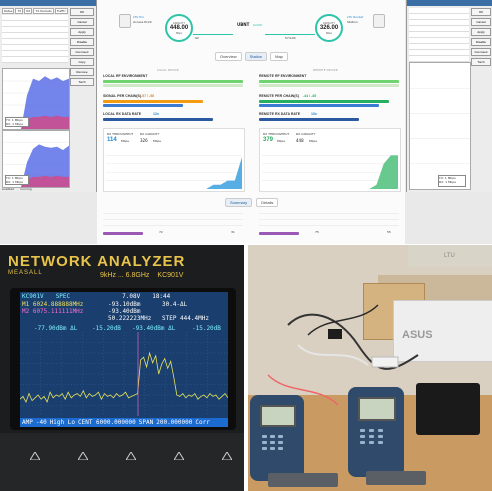 The width and height of the screenshot is (492, 491). I want to click on softkey: CENT 6000.000000, so click(106, 422).